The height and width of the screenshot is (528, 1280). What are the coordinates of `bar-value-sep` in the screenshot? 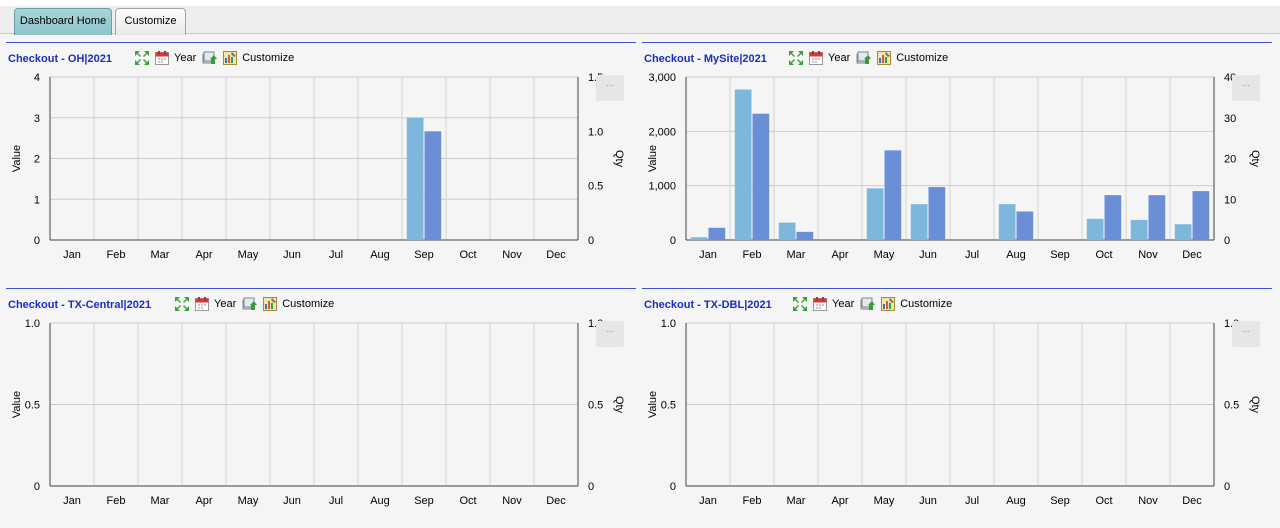 It's located at (415, 178).